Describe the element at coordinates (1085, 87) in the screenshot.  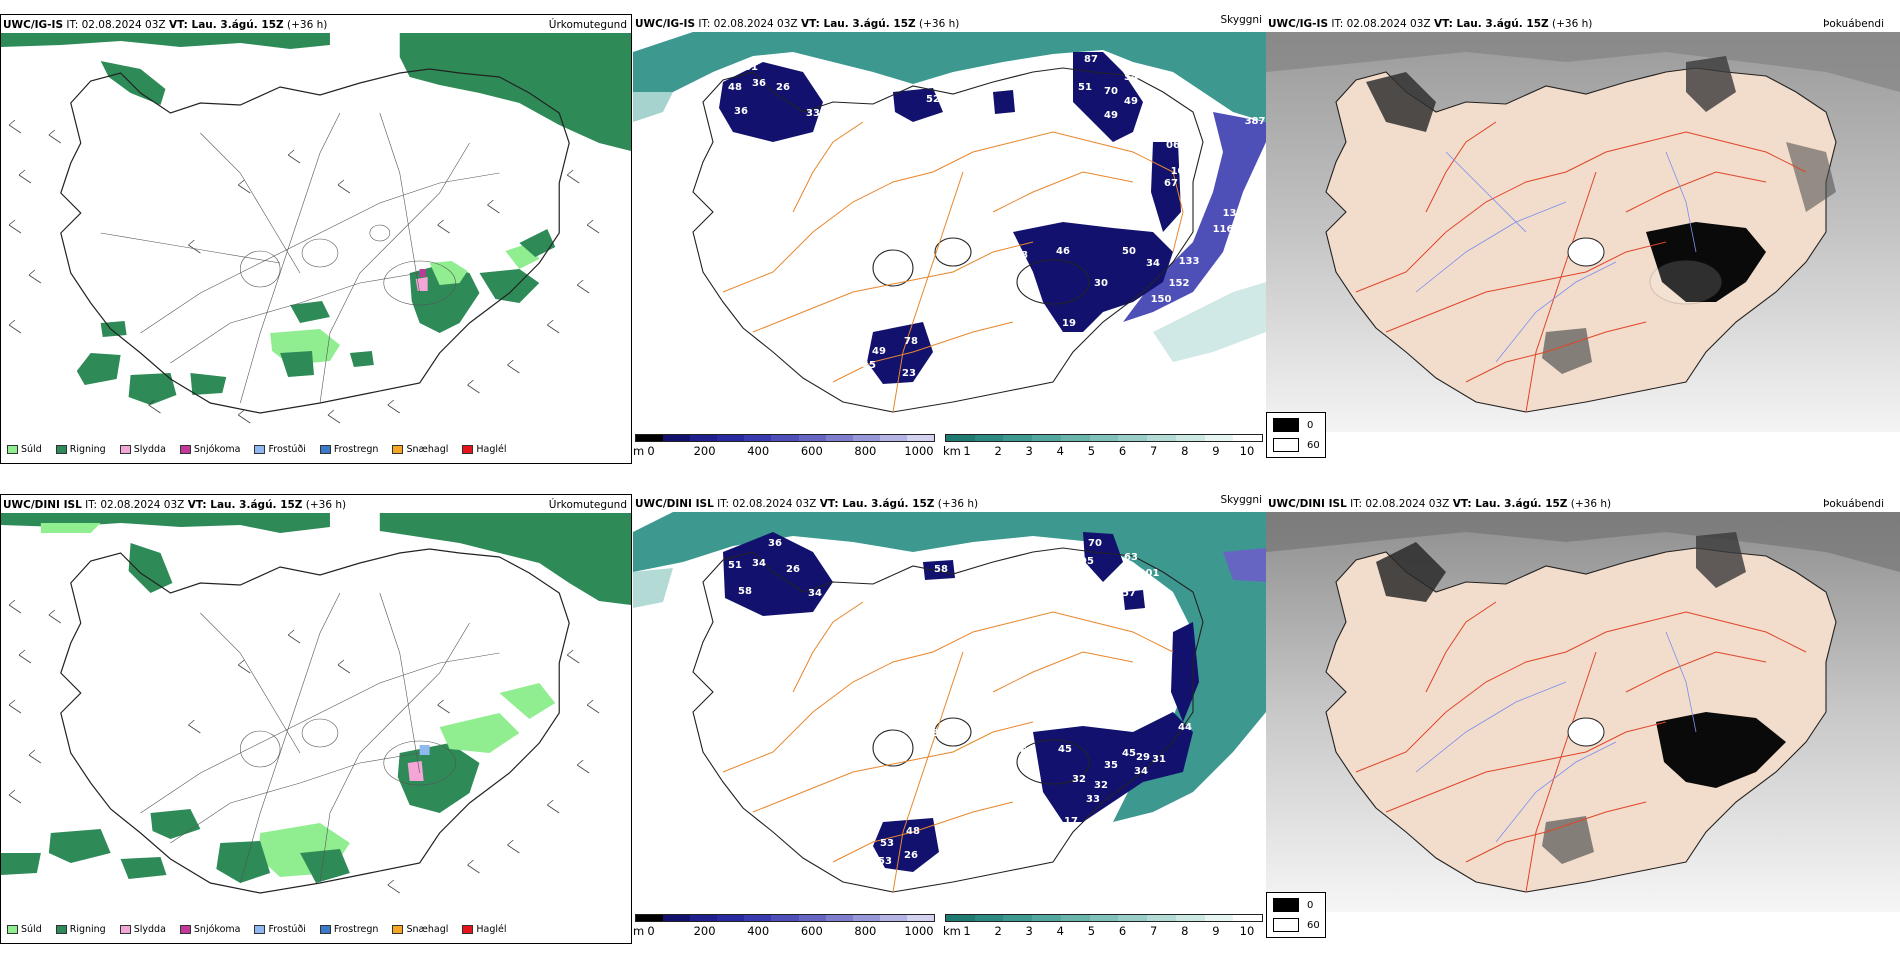
I see `ceiling-value-label: 51` at that location.